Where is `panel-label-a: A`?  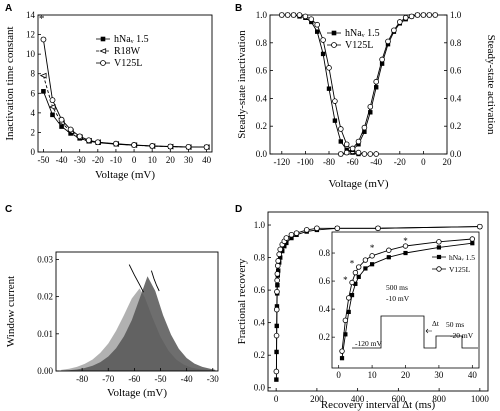 panel-label-a: A is located at coordinates (8, 8).